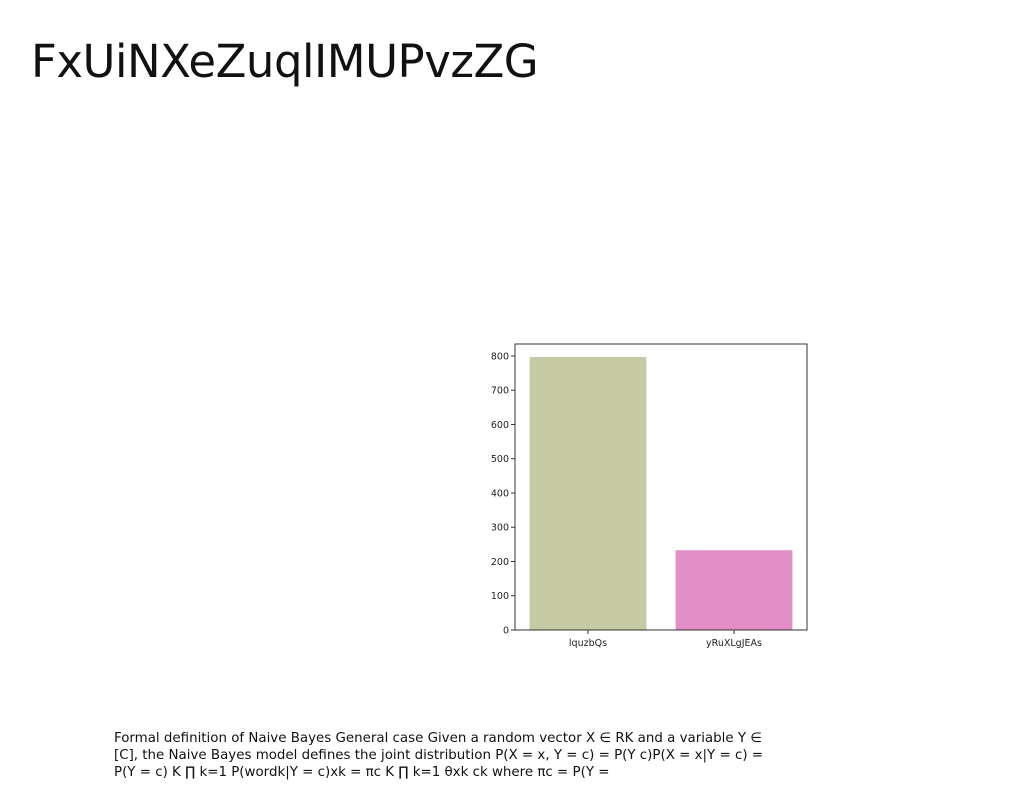 This screenshot has height=788, width=1024. I want to click on y-tick-label: 100, so click(500, 596).